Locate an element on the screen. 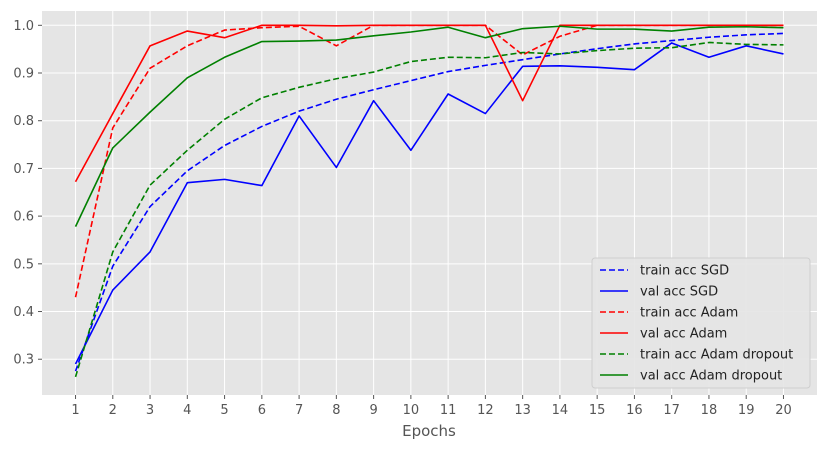 This screenshot has width=826, height=449. y-tick-label: 0.4 is located at coordinates (23, 312).